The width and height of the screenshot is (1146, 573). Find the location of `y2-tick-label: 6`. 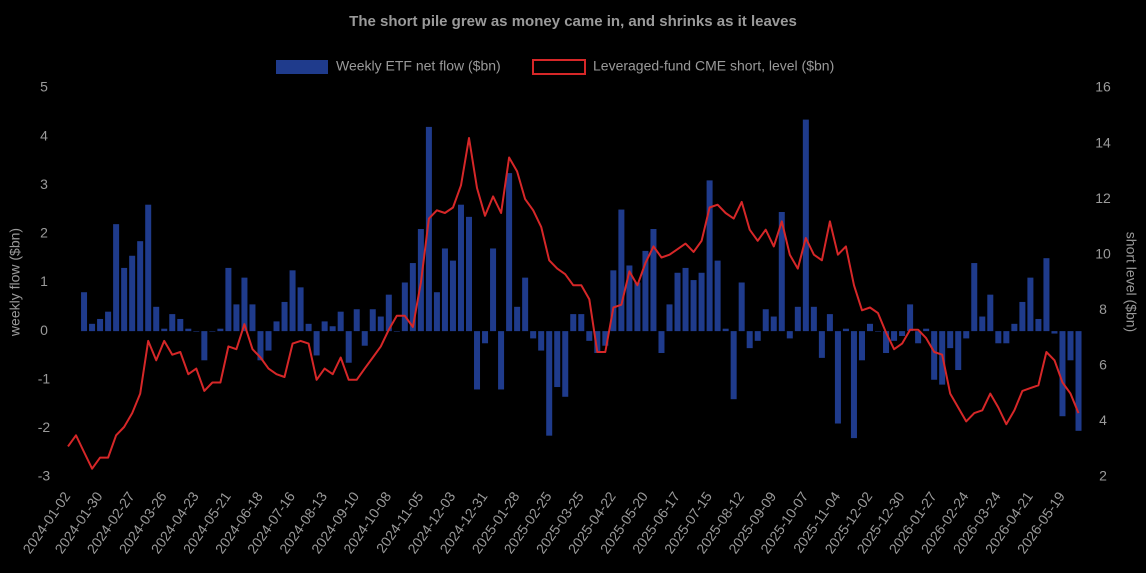

y2-tick-label: 6 is located at coordinates (1103, 365).